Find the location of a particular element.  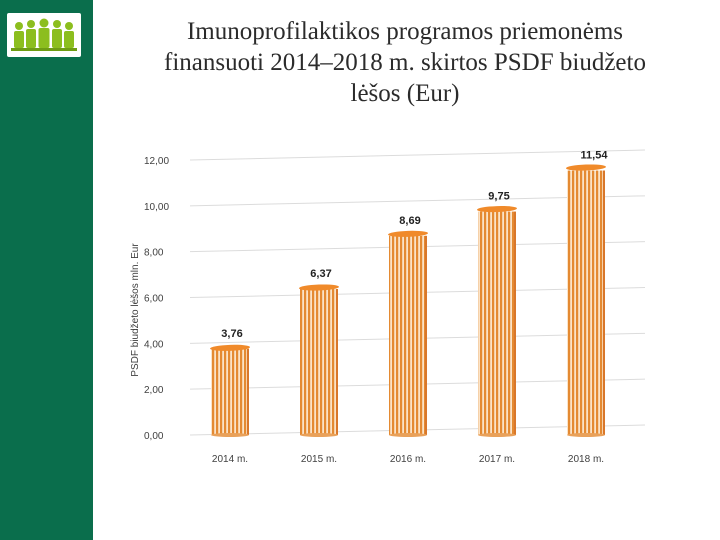

x-tick-label: 2017 m. is located at coordinates (497, 459).